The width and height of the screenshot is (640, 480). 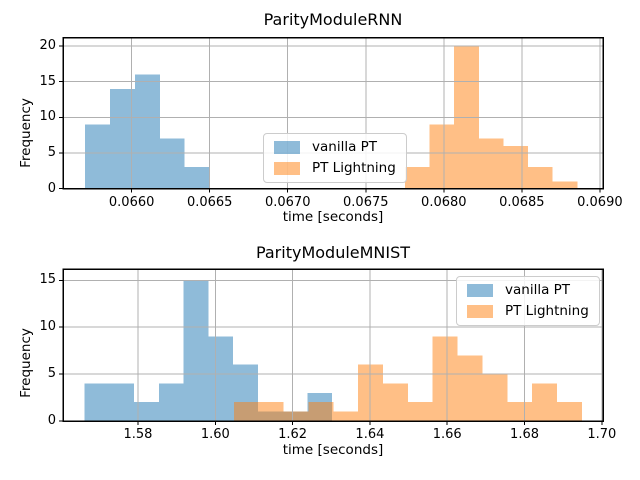 What do you see at coordinates (370, 434) in the screenshot?
I see `x-tick-label: 1.64` at bounding box center [370, 434].